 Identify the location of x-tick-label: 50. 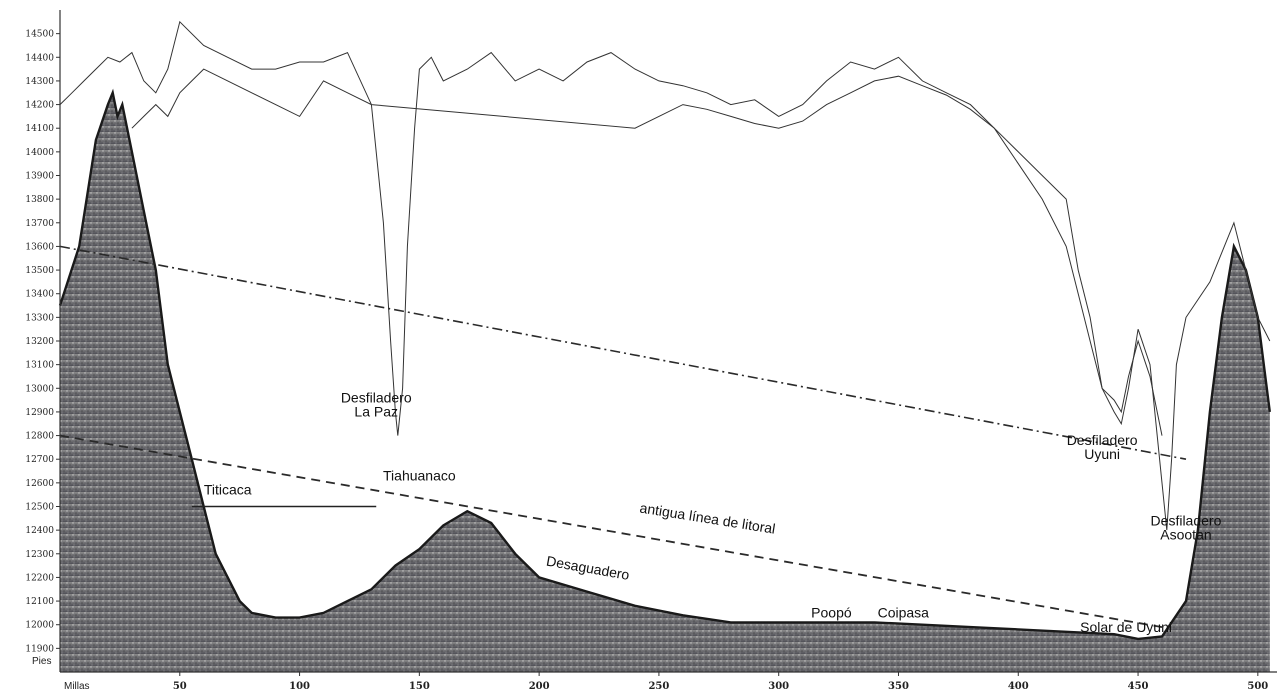
(180, 686).